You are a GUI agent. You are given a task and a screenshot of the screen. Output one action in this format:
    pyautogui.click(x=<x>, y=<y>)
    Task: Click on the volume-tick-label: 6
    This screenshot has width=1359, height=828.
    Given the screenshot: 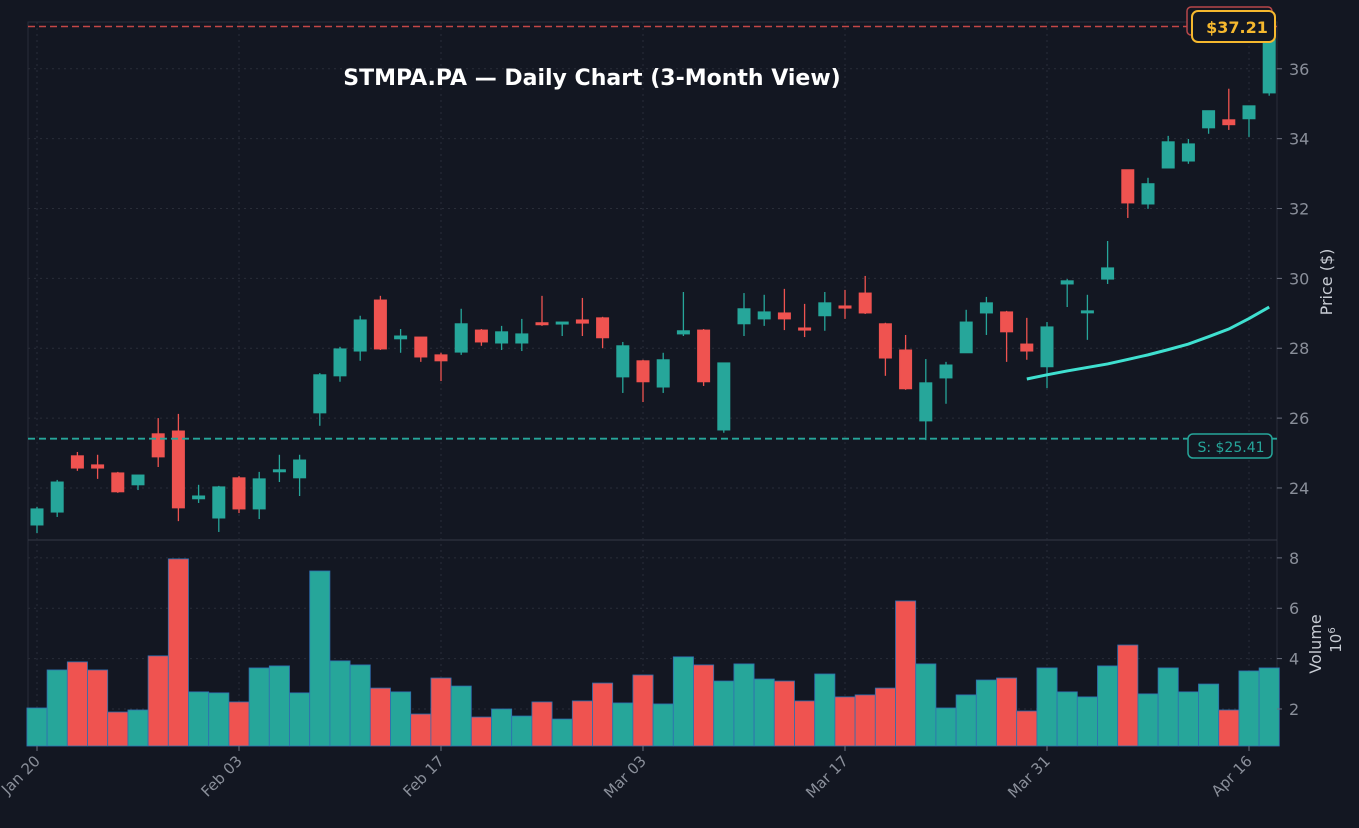 What is the action you would take?
    pyautogui.click(x=1294, y=608)
    